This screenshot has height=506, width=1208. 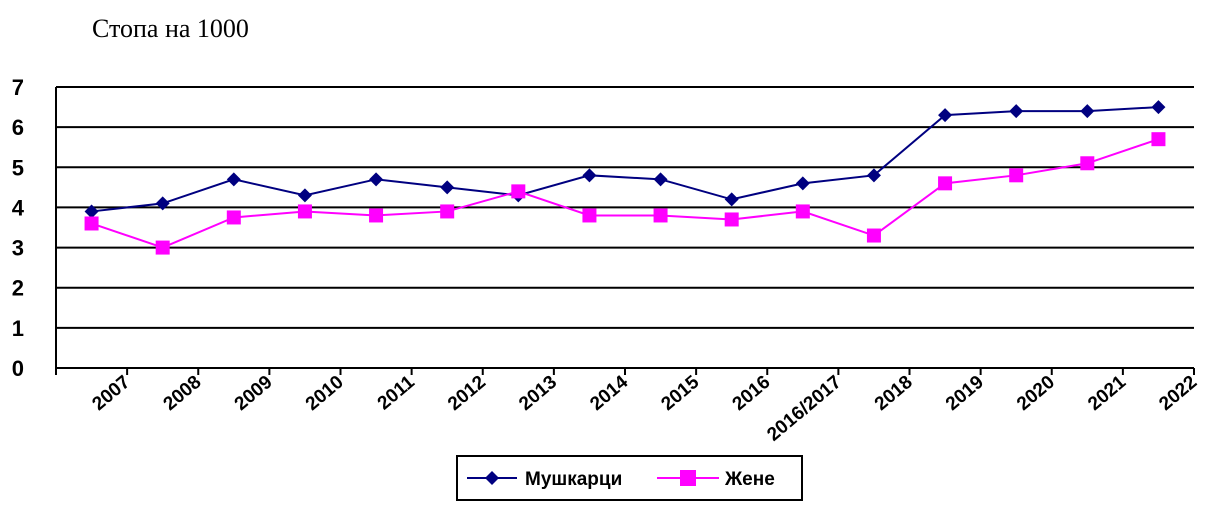 What do you see at coordinates (538, 393) in the screenshot?
I see `x-tick-label: 2013` at bounding box center [538, 393].